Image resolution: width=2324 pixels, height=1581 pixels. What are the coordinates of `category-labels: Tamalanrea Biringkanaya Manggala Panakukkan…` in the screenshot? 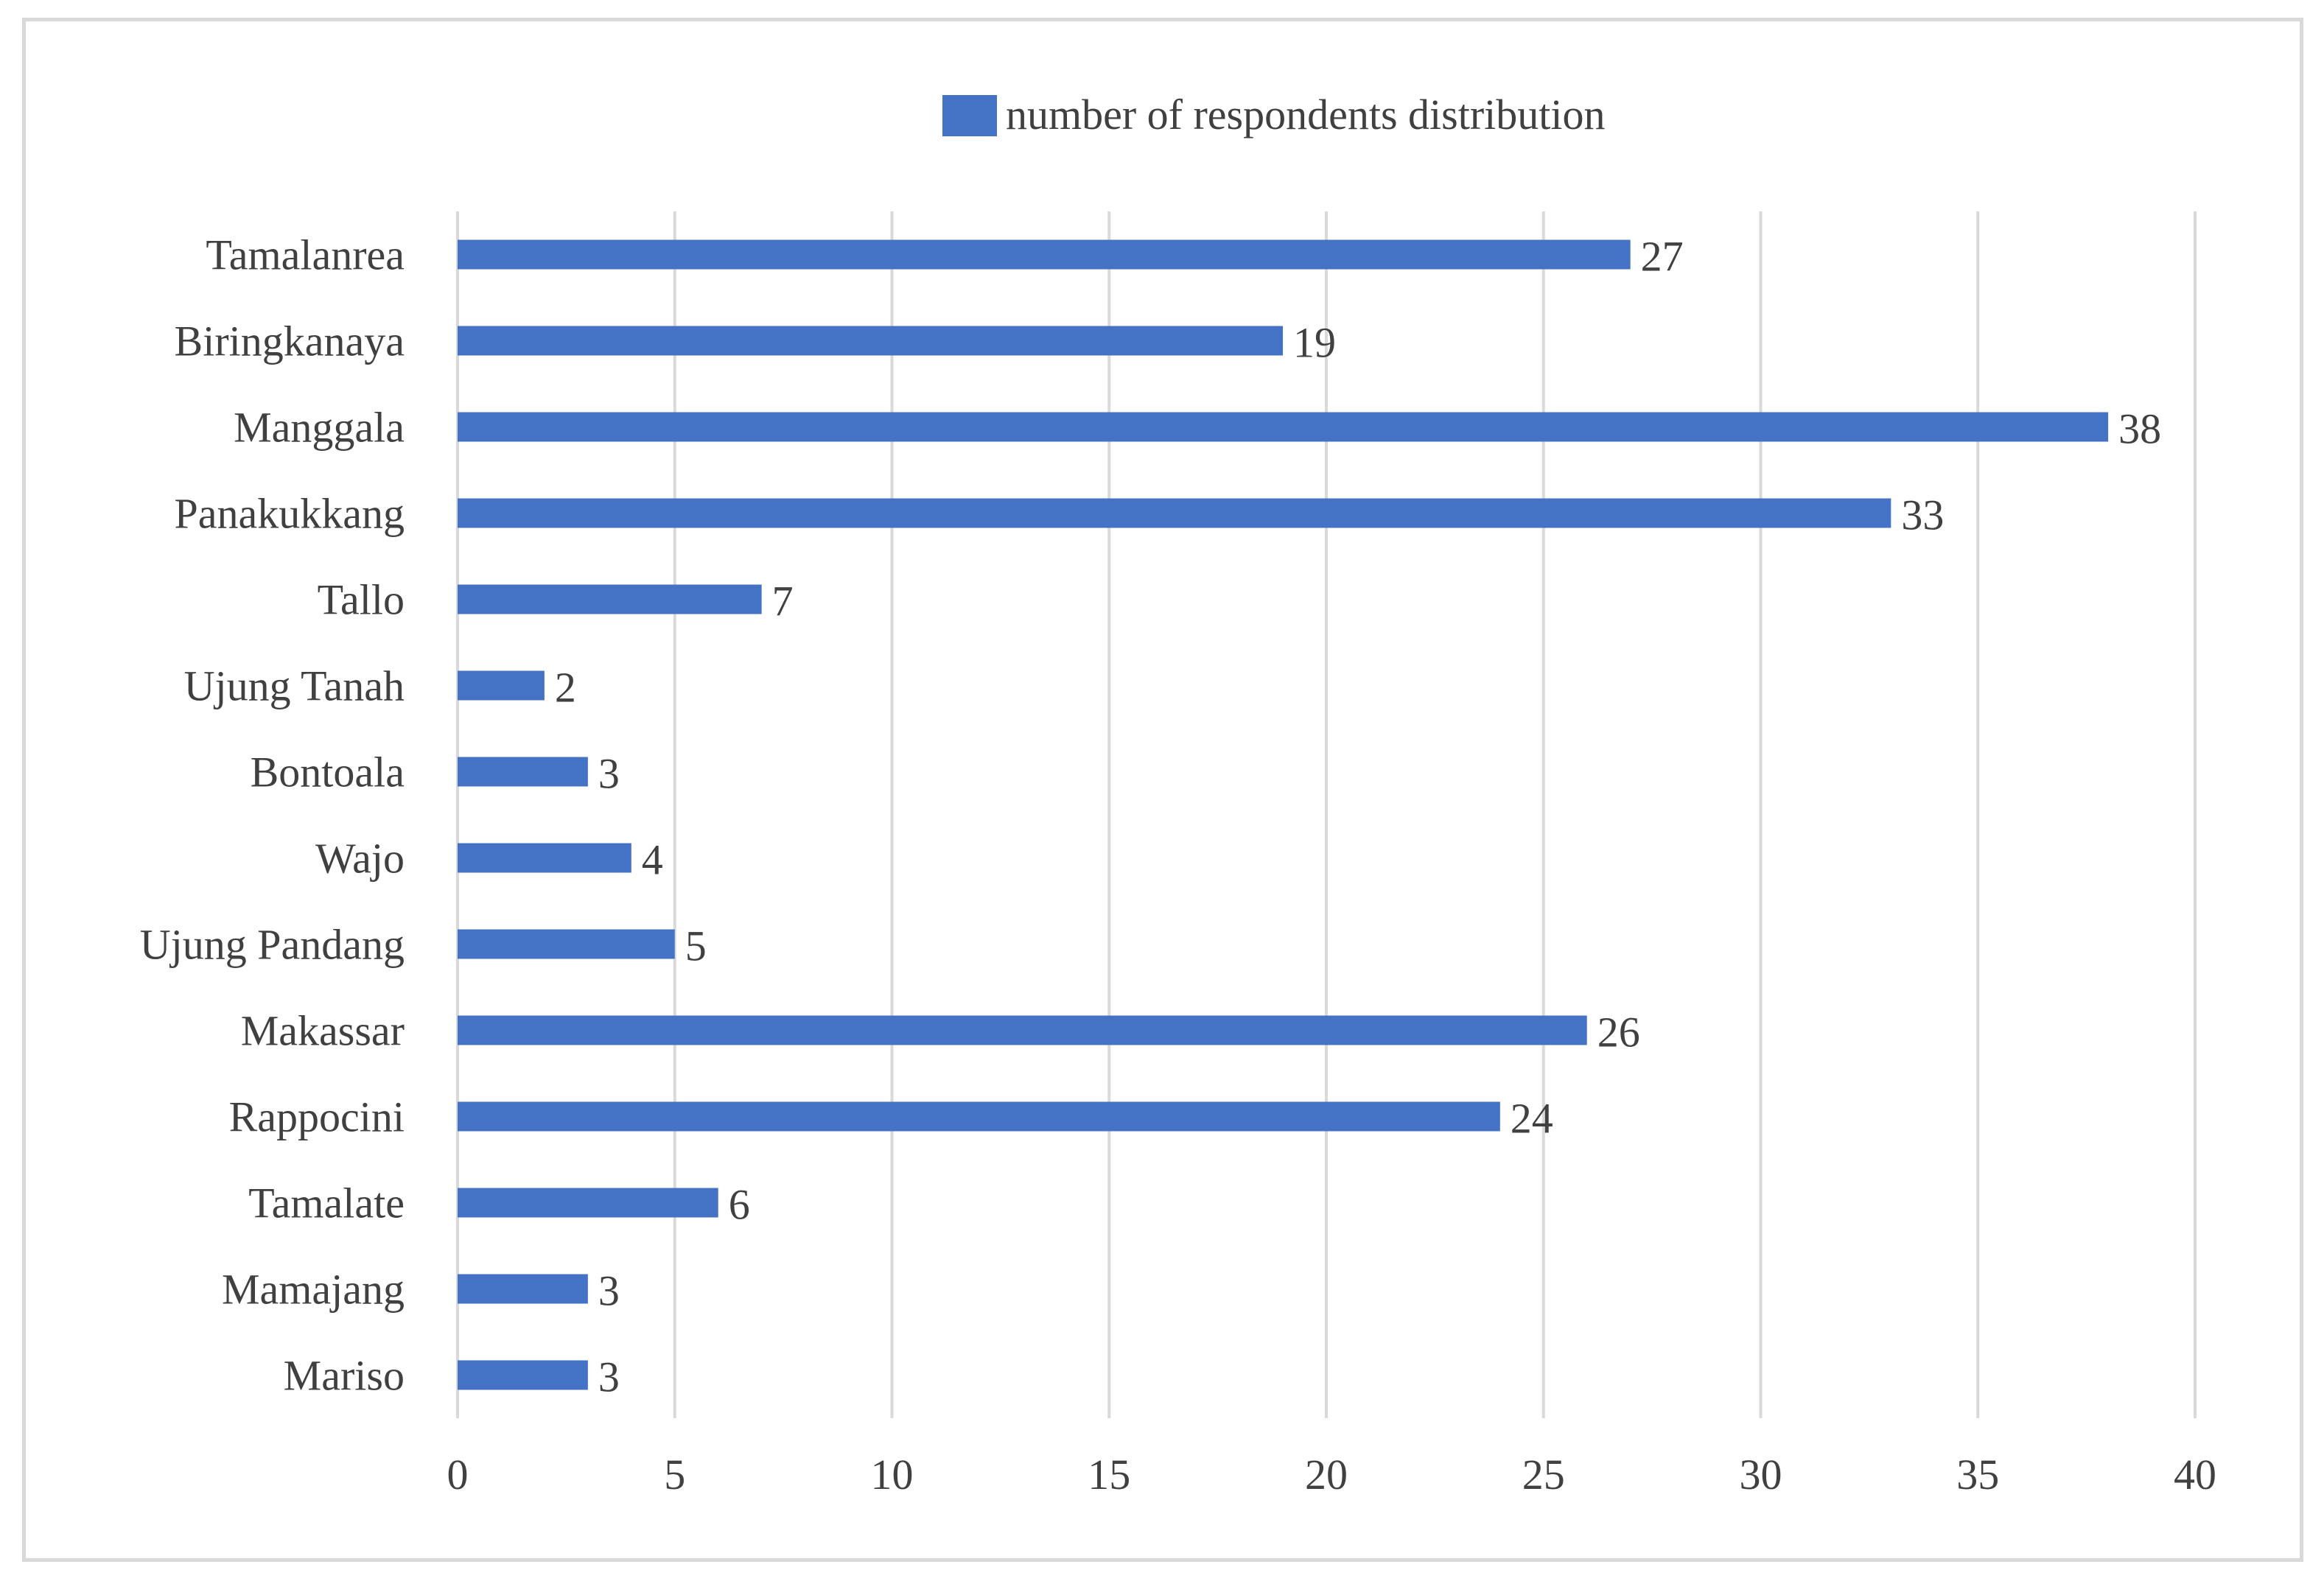 It's located at (272, 816).